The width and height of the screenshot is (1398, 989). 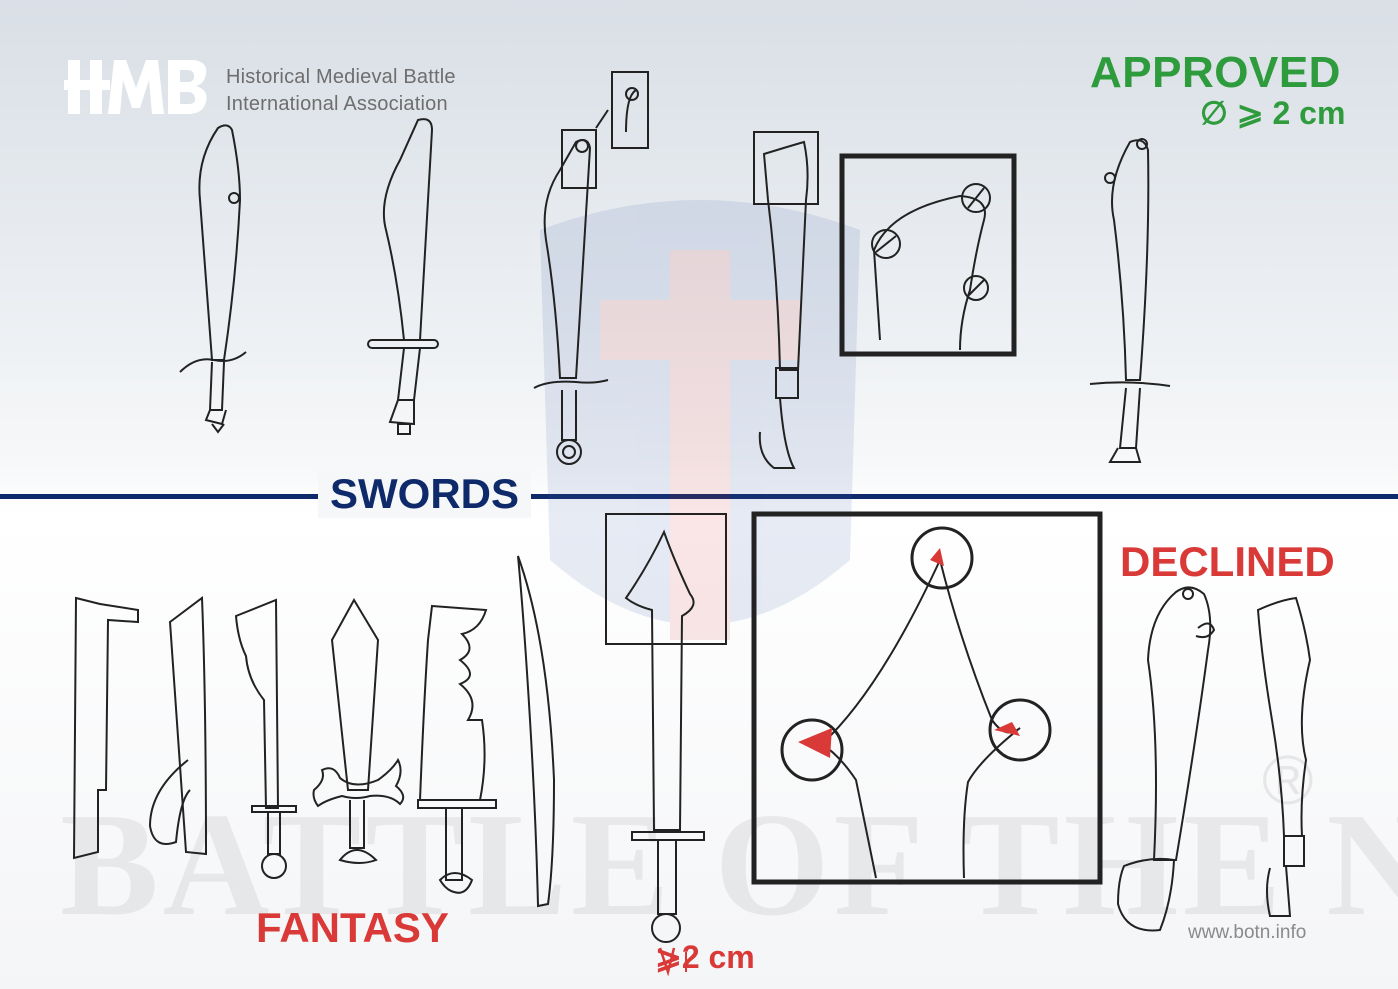 I want to click on fantasy-heading: FANTASY, so click(x=352, y=927).